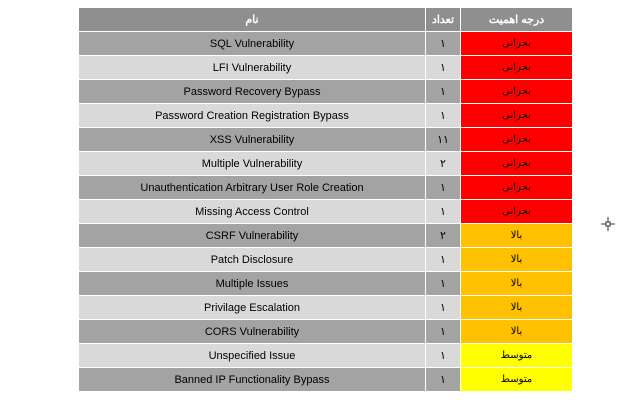 The height and width of the screenshot is (400, 640). What do you see at coordinates (608, 224) in the screenshot?
I see `move-cursor-icon` at bounding box center [608, 224].